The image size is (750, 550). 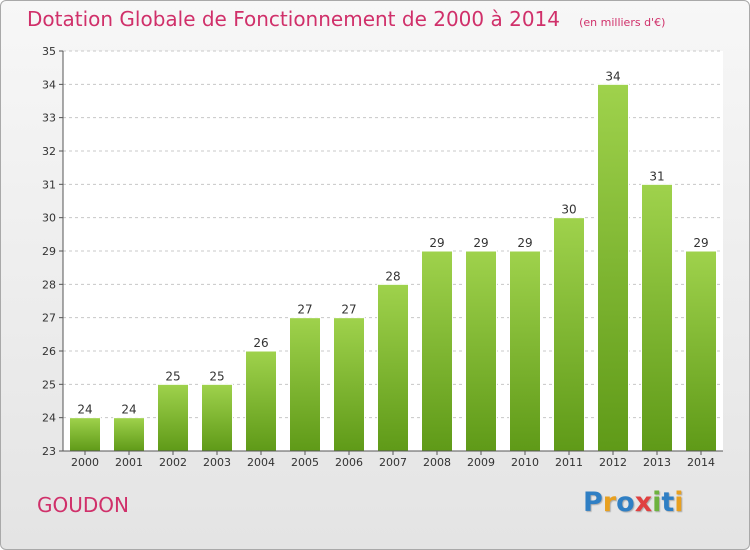 I want to click on data-label-2005: 27, so click(x=304, y=310).